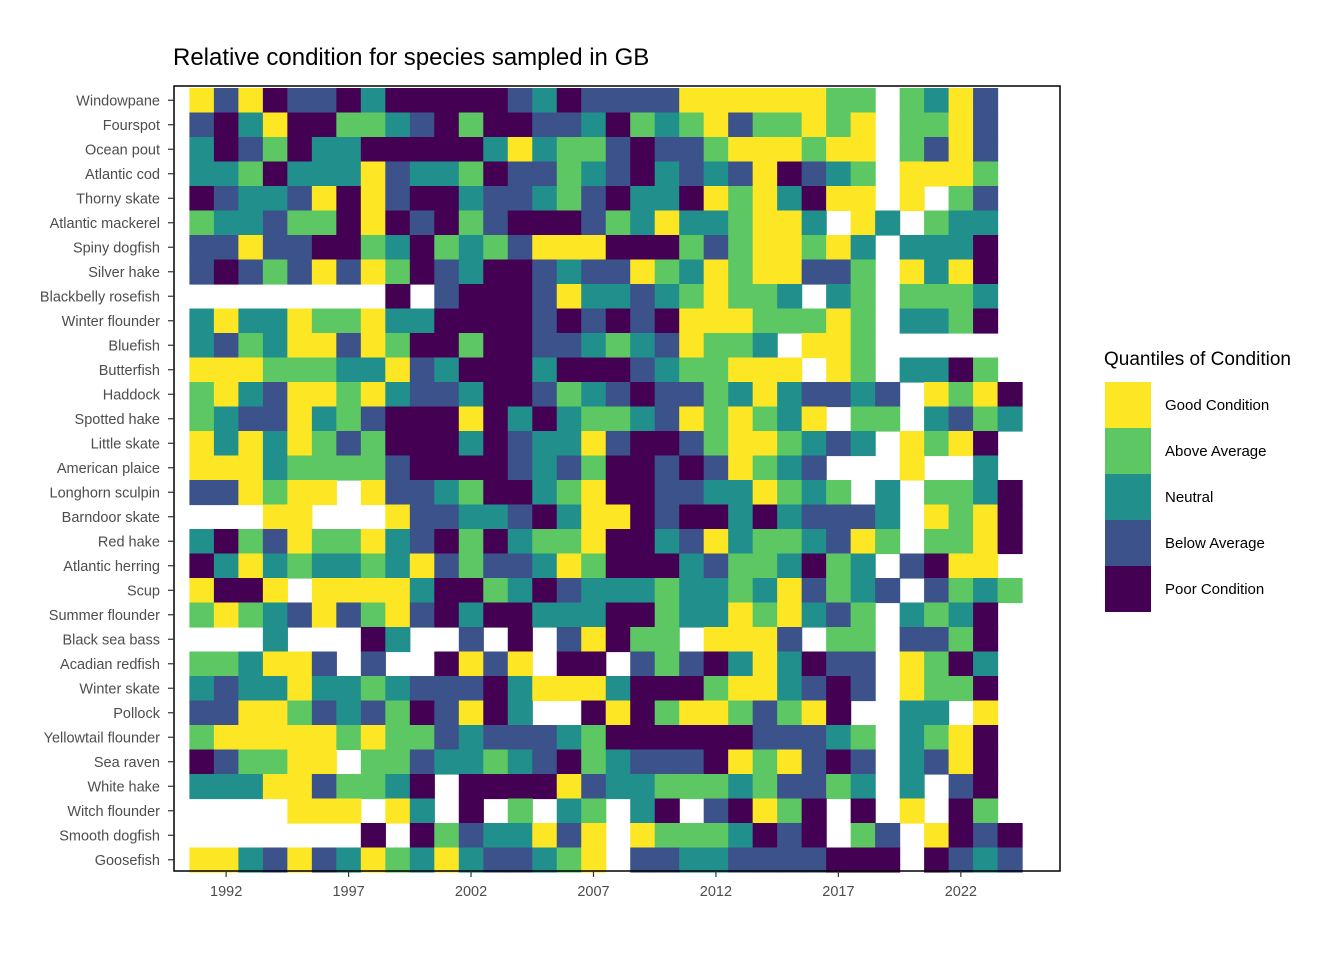 The image size is (1344, 960). I want to click on x-tick-label: 2007, so click(593, 892).